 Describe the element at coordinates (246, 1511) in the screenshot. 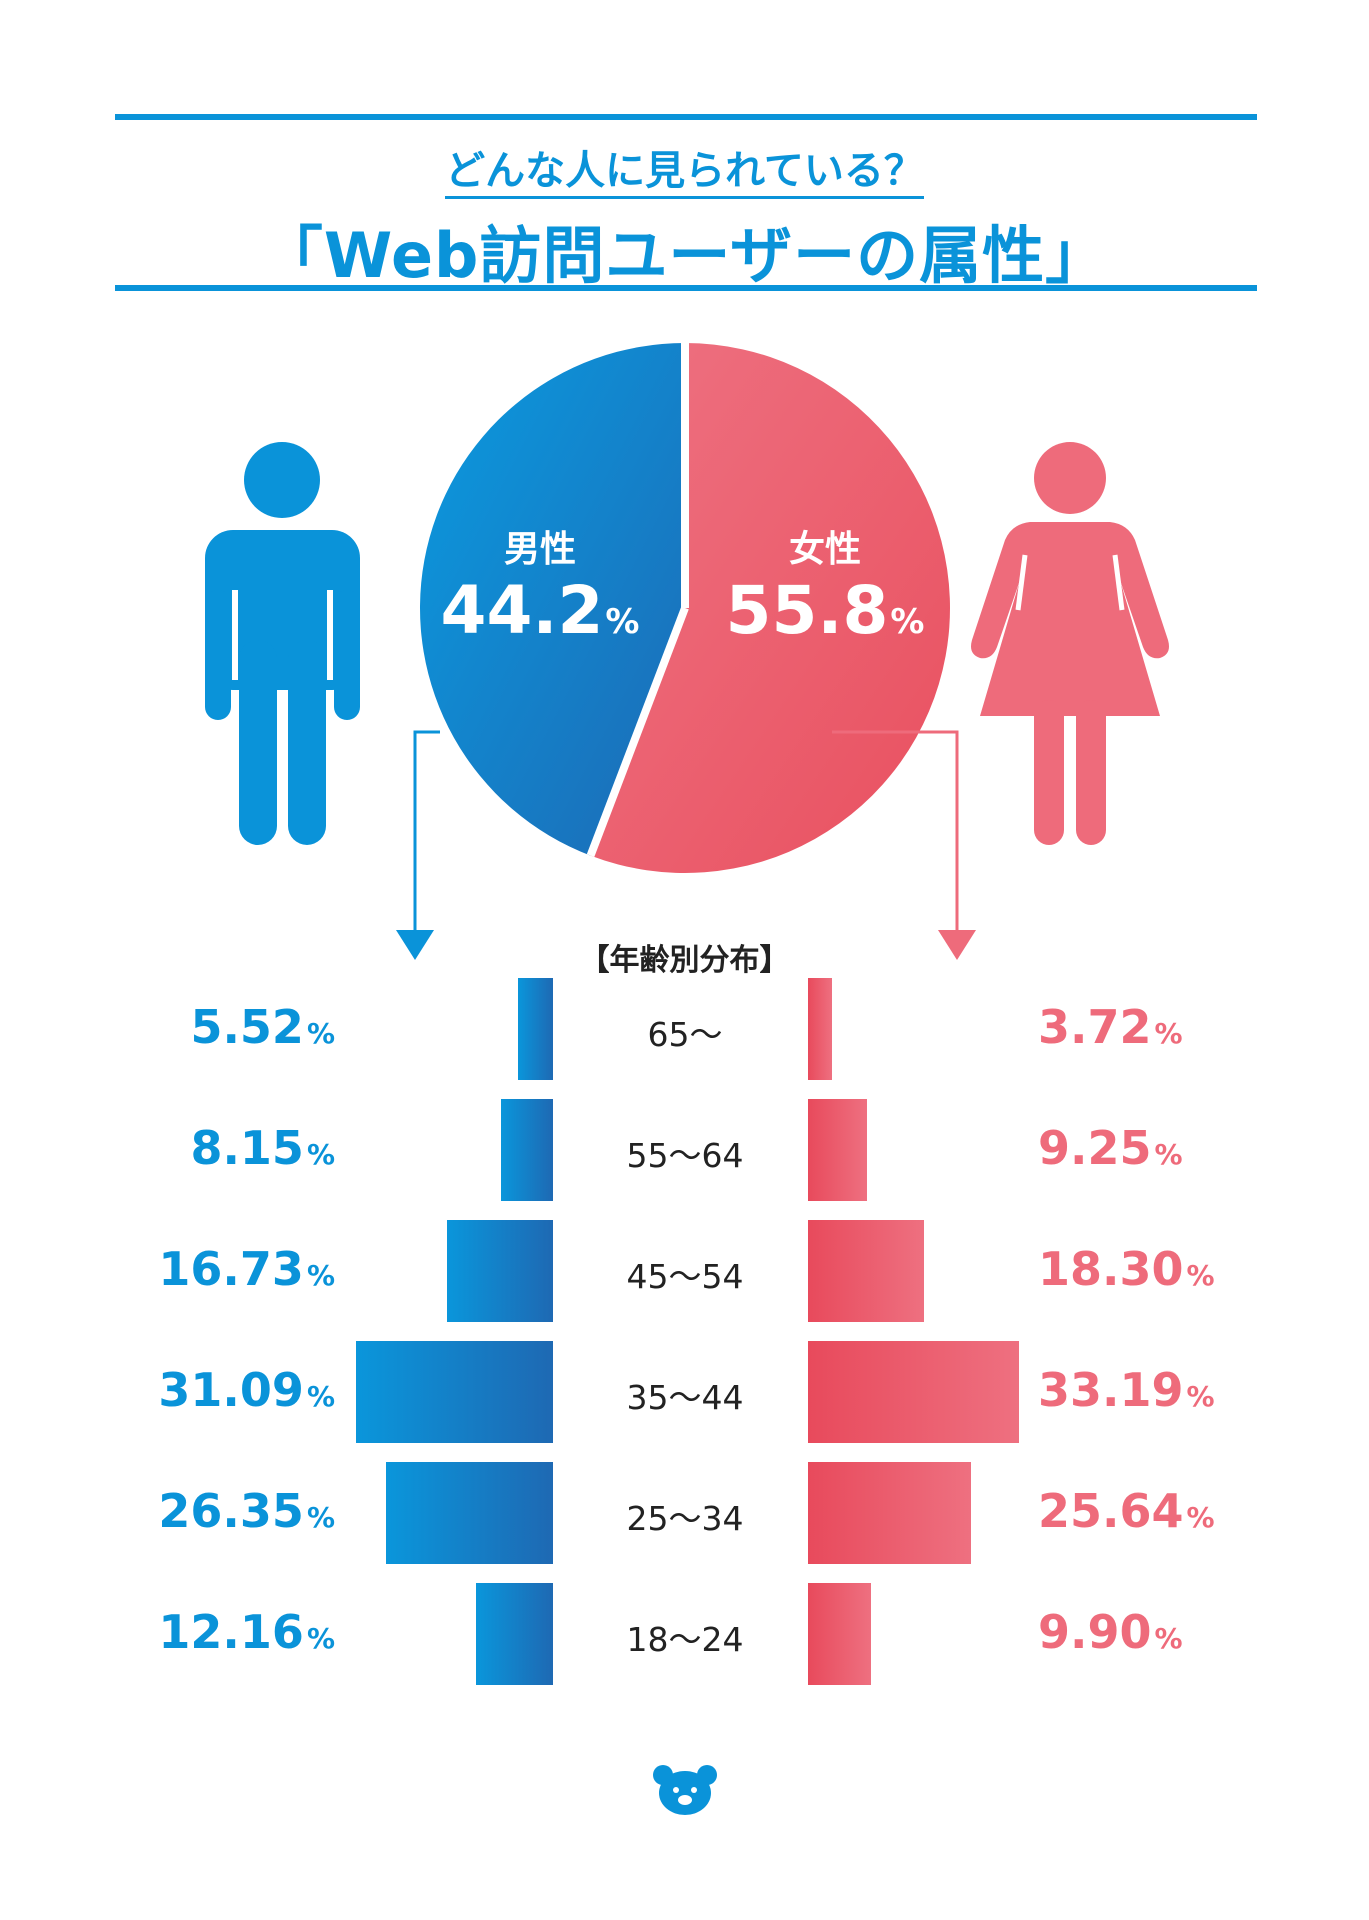

I see `male-percent-label-4: 26.35%` at that location.